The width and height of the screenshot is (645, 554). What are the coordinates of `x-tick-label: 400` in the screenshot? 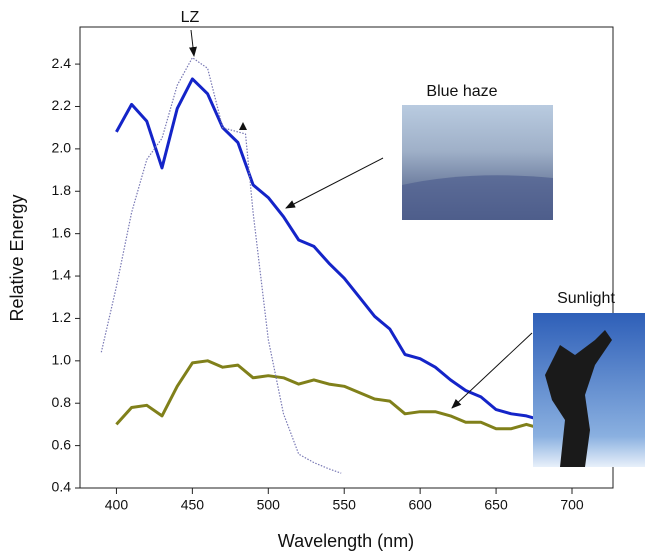 It's located at (117, 505).